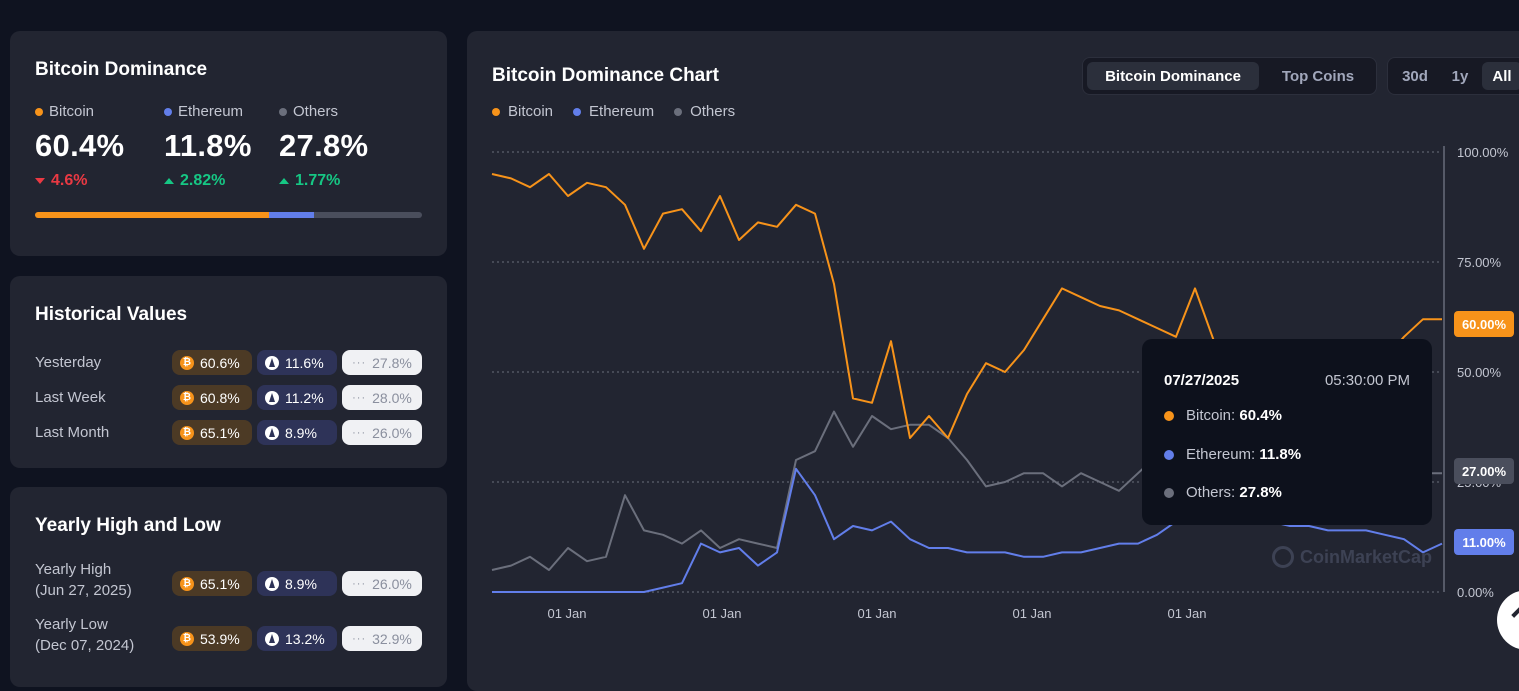  Describe the element at coordinates (1475, 592) in the screenshot. I see `y-tick-label: 0.00%` at that location.